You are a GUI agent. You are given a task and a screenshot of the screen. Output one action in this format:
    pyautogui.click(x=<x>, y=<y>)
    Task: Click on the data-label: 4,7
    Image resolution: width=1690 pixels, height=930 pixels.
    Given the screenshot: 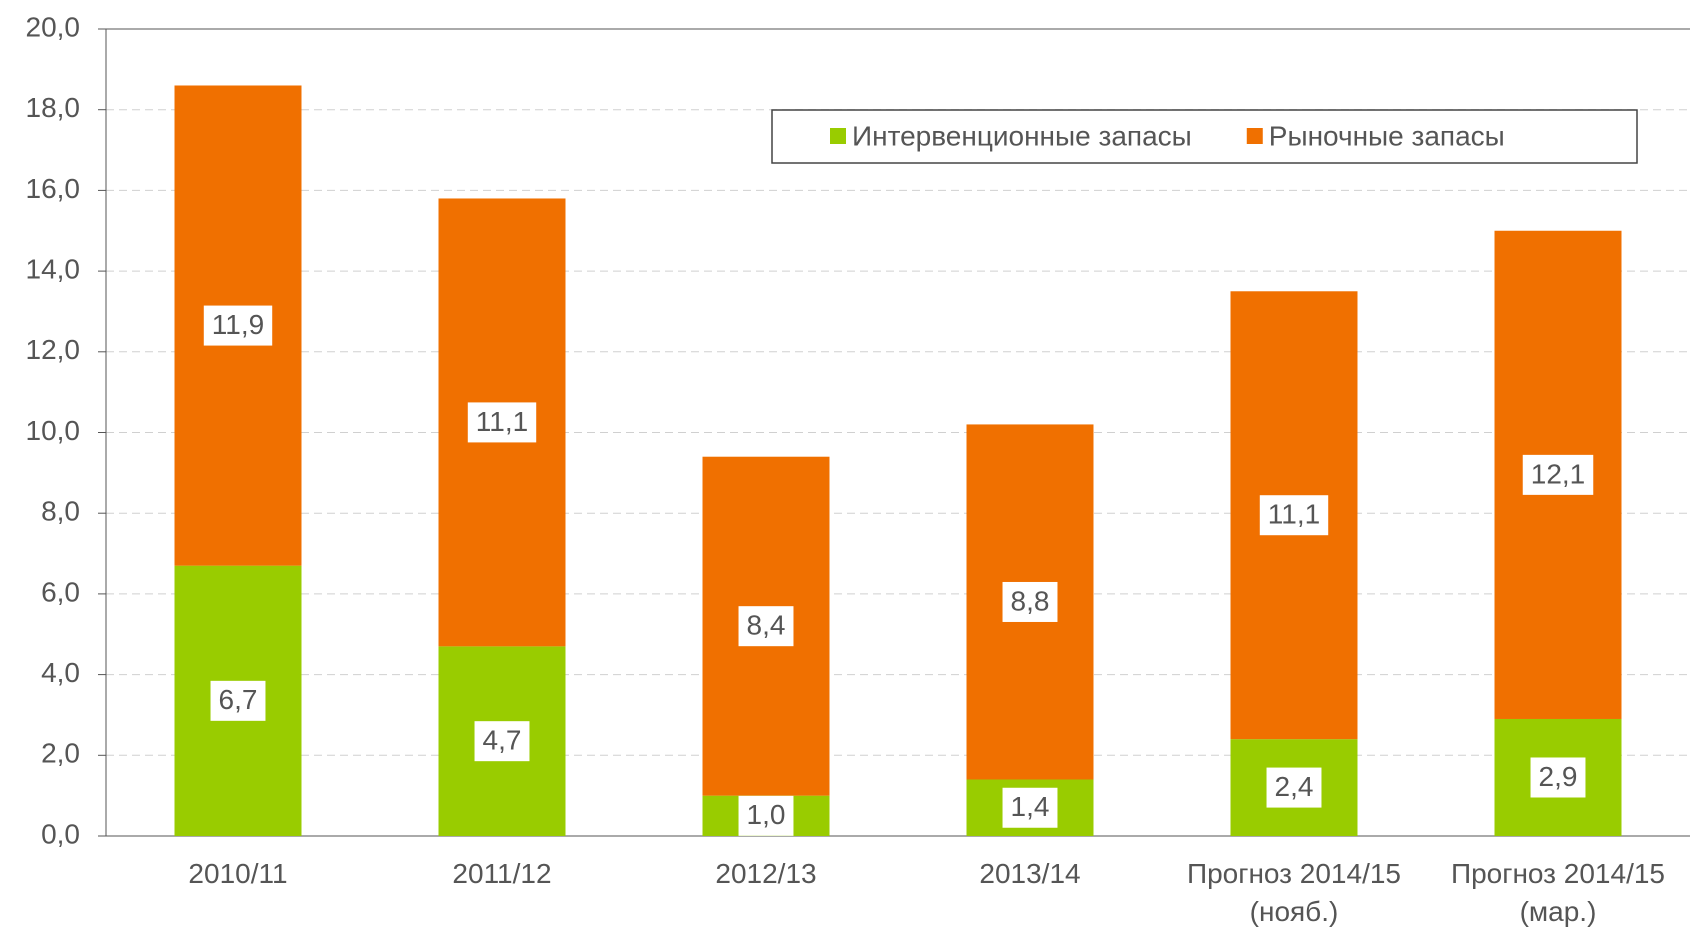 What is the action you would take?
    pyautogui.click(x=502, y=741)
    